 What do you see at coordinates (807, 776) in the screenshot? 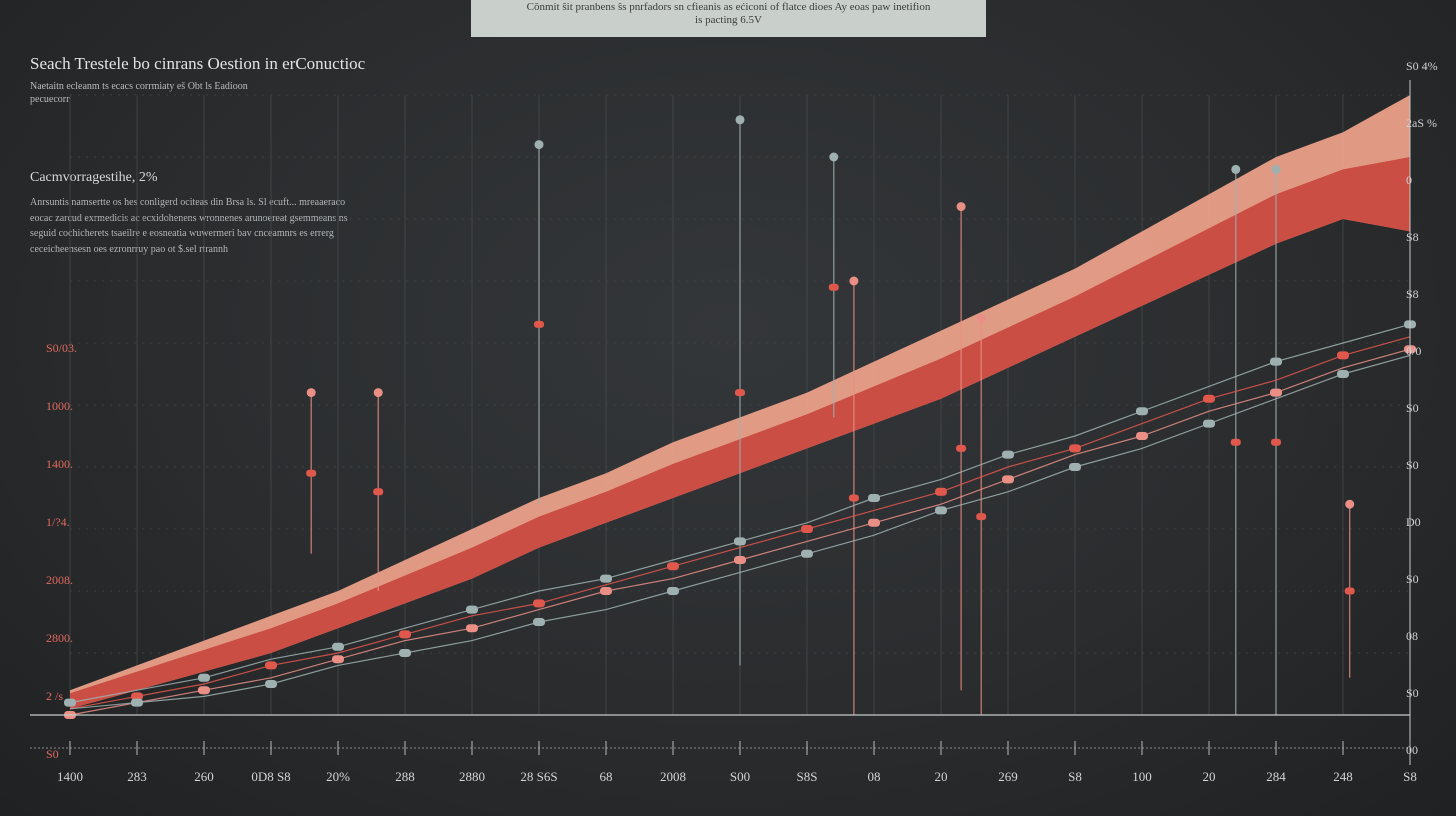
I see `x-tick-label: S8S` at bounding box center [807, 776].